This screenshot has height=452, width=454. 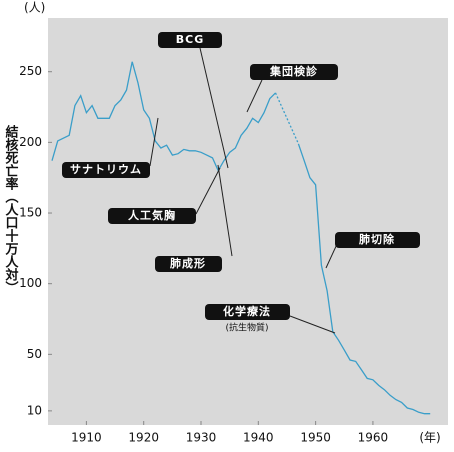 What do you see at coordinates (30, 283) in the screenshot?
I see `y-tick-label: 100` at bounding box center [30, 283].